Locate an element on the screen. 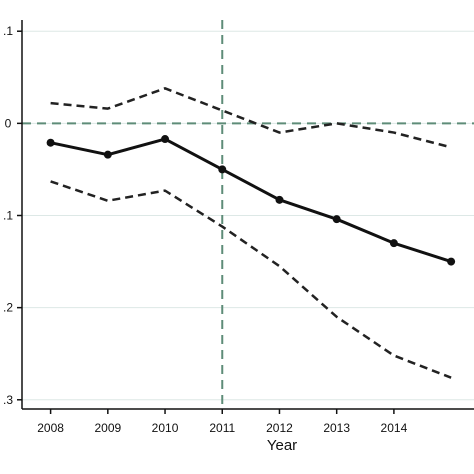 The width and height of the screenshot is (474, 474). y-tick-label: .3 is located at coordinates (8, 400).